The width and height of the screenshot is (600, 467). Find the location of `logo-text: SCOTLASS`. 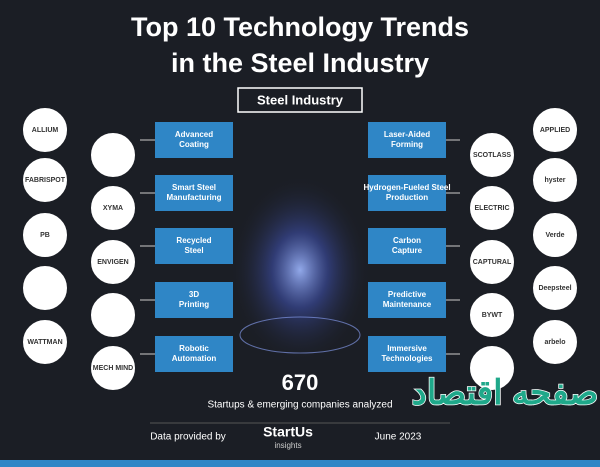

logo-text: SCOTLASS is located at coordinates (492, 155).